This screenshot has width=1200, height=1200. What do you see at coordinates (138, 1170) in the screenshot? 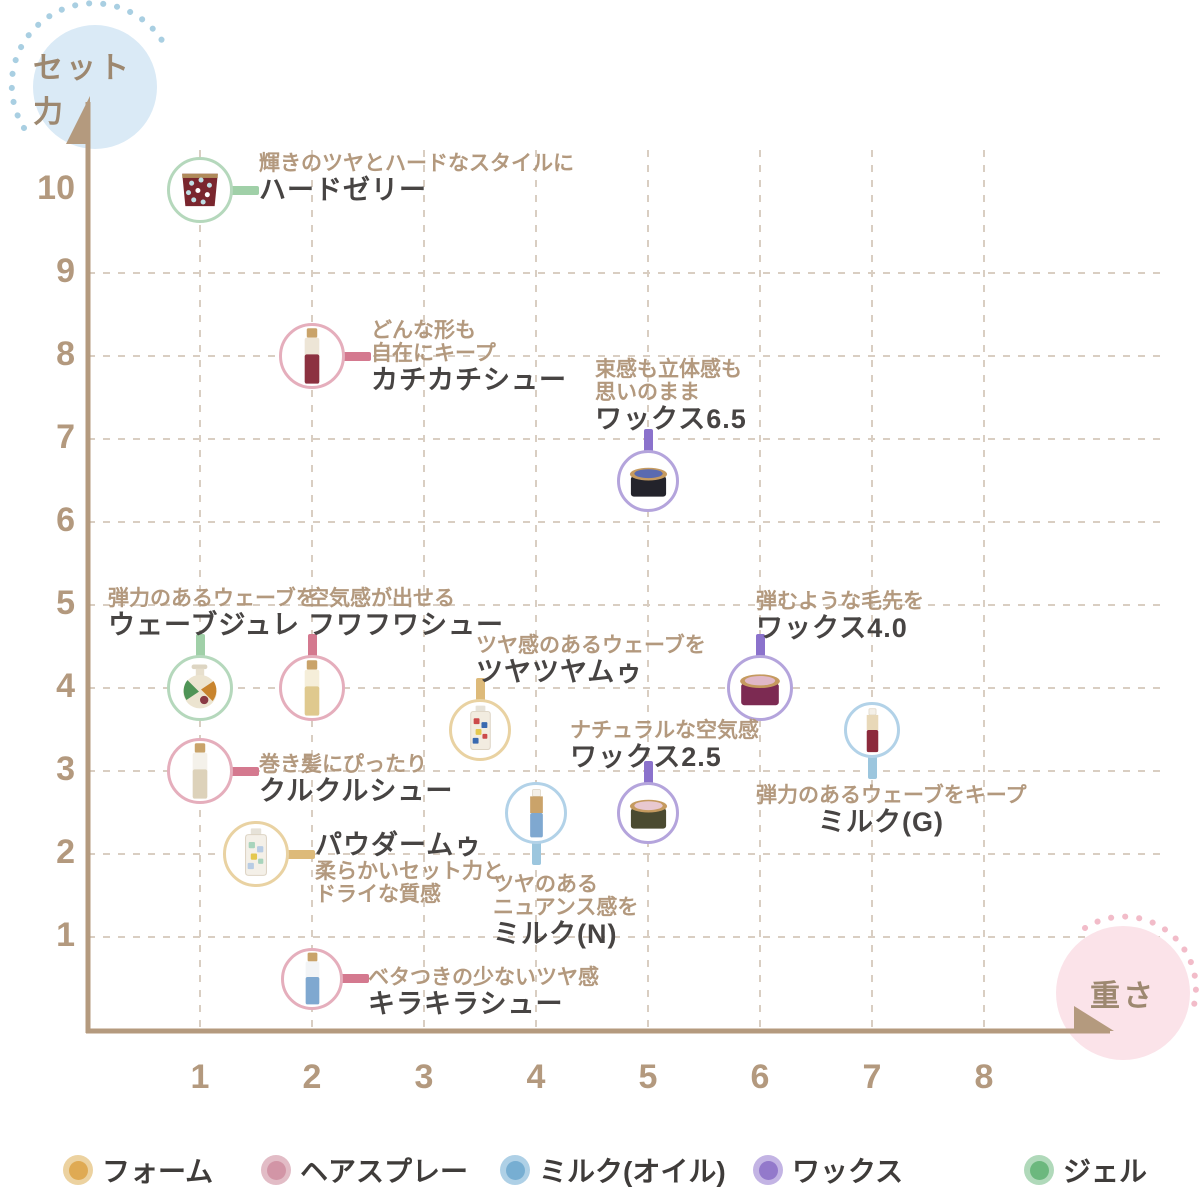
I see `legend-item-foam: フォーム` at bounding box center [138, 1170].